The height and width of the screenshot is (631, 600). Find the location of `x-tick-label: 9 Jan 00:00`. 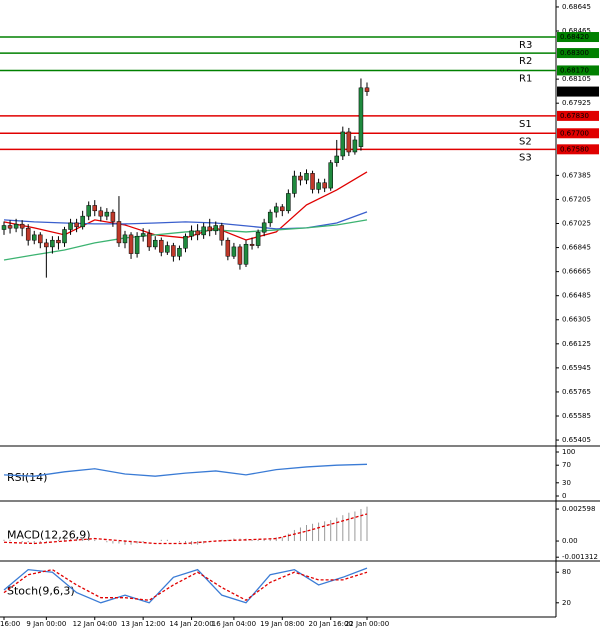

x-tick-label: 9 Jan 00:00 is located at coordinates (46, 624).